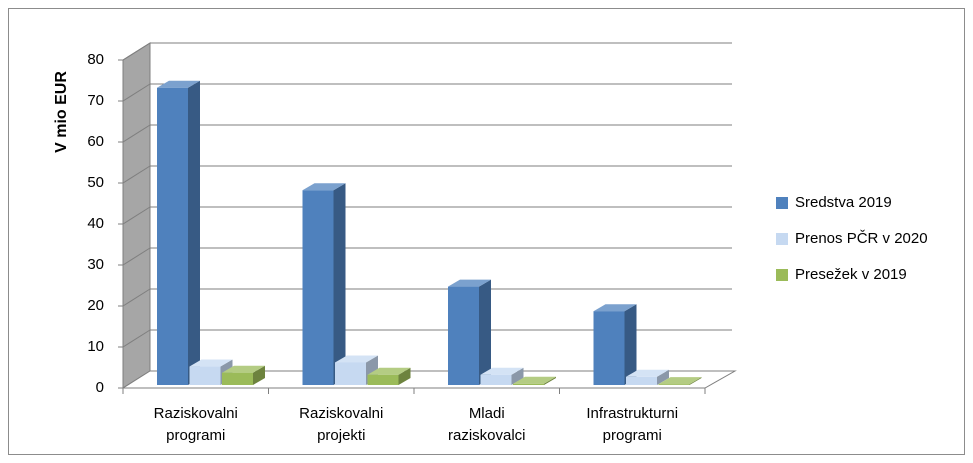 The height and width of the screenshot is (463, 973). I want to click on x-tick-label: Raziskovalni programi, so click(196, 424).